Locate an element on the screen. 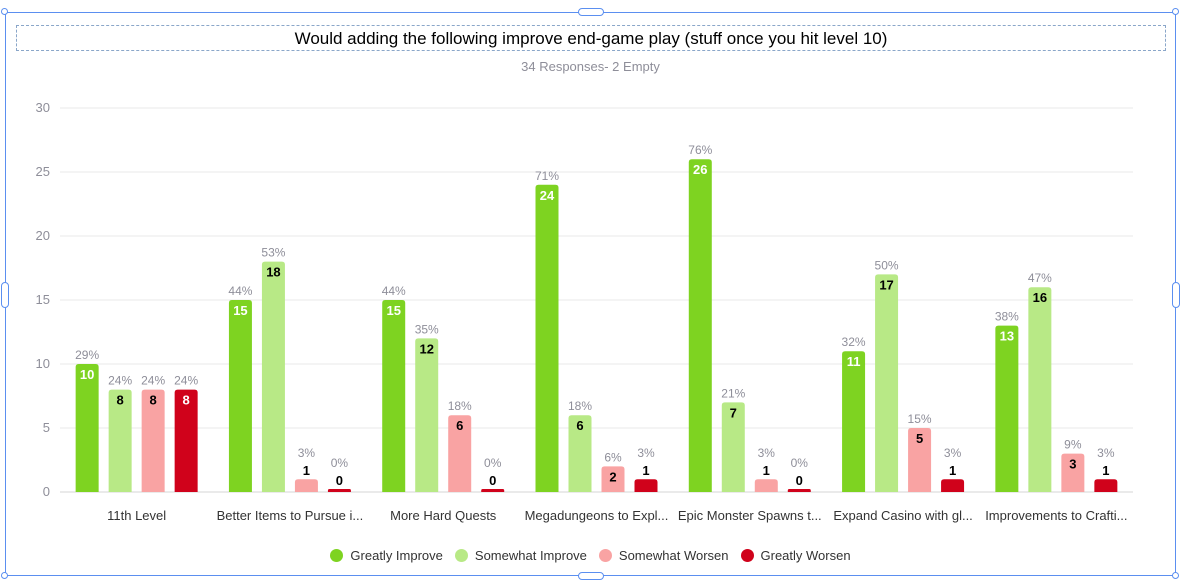 Image resolution: width=1181 pixels, height=588 pixels. x-category-label: More Hard Quests is located at coordinates (443, 515).